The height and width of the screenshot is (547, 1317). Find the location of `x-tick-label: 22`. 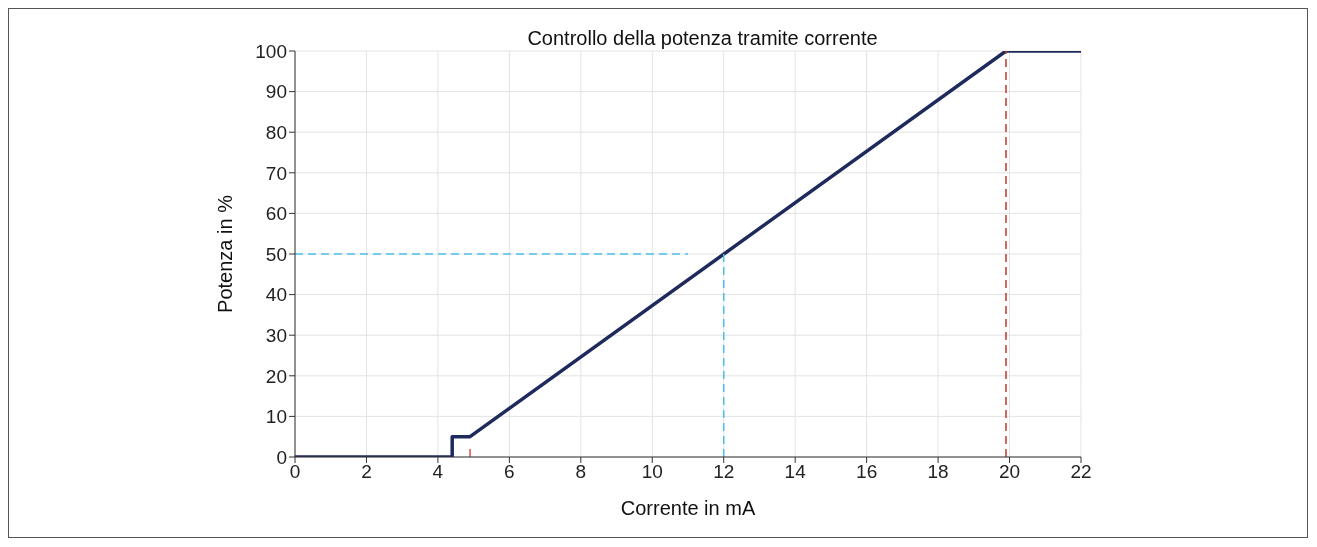

x-tick-label: 22 is located at coordinates (1081, 472).